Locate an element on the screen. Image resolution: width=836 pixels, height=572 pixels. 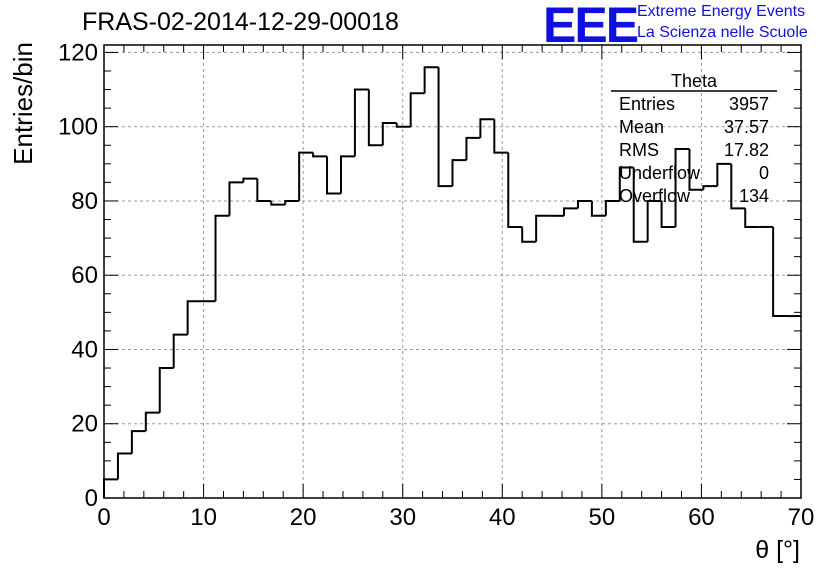
stats-label: RMS is located at coordinates (639, 150).